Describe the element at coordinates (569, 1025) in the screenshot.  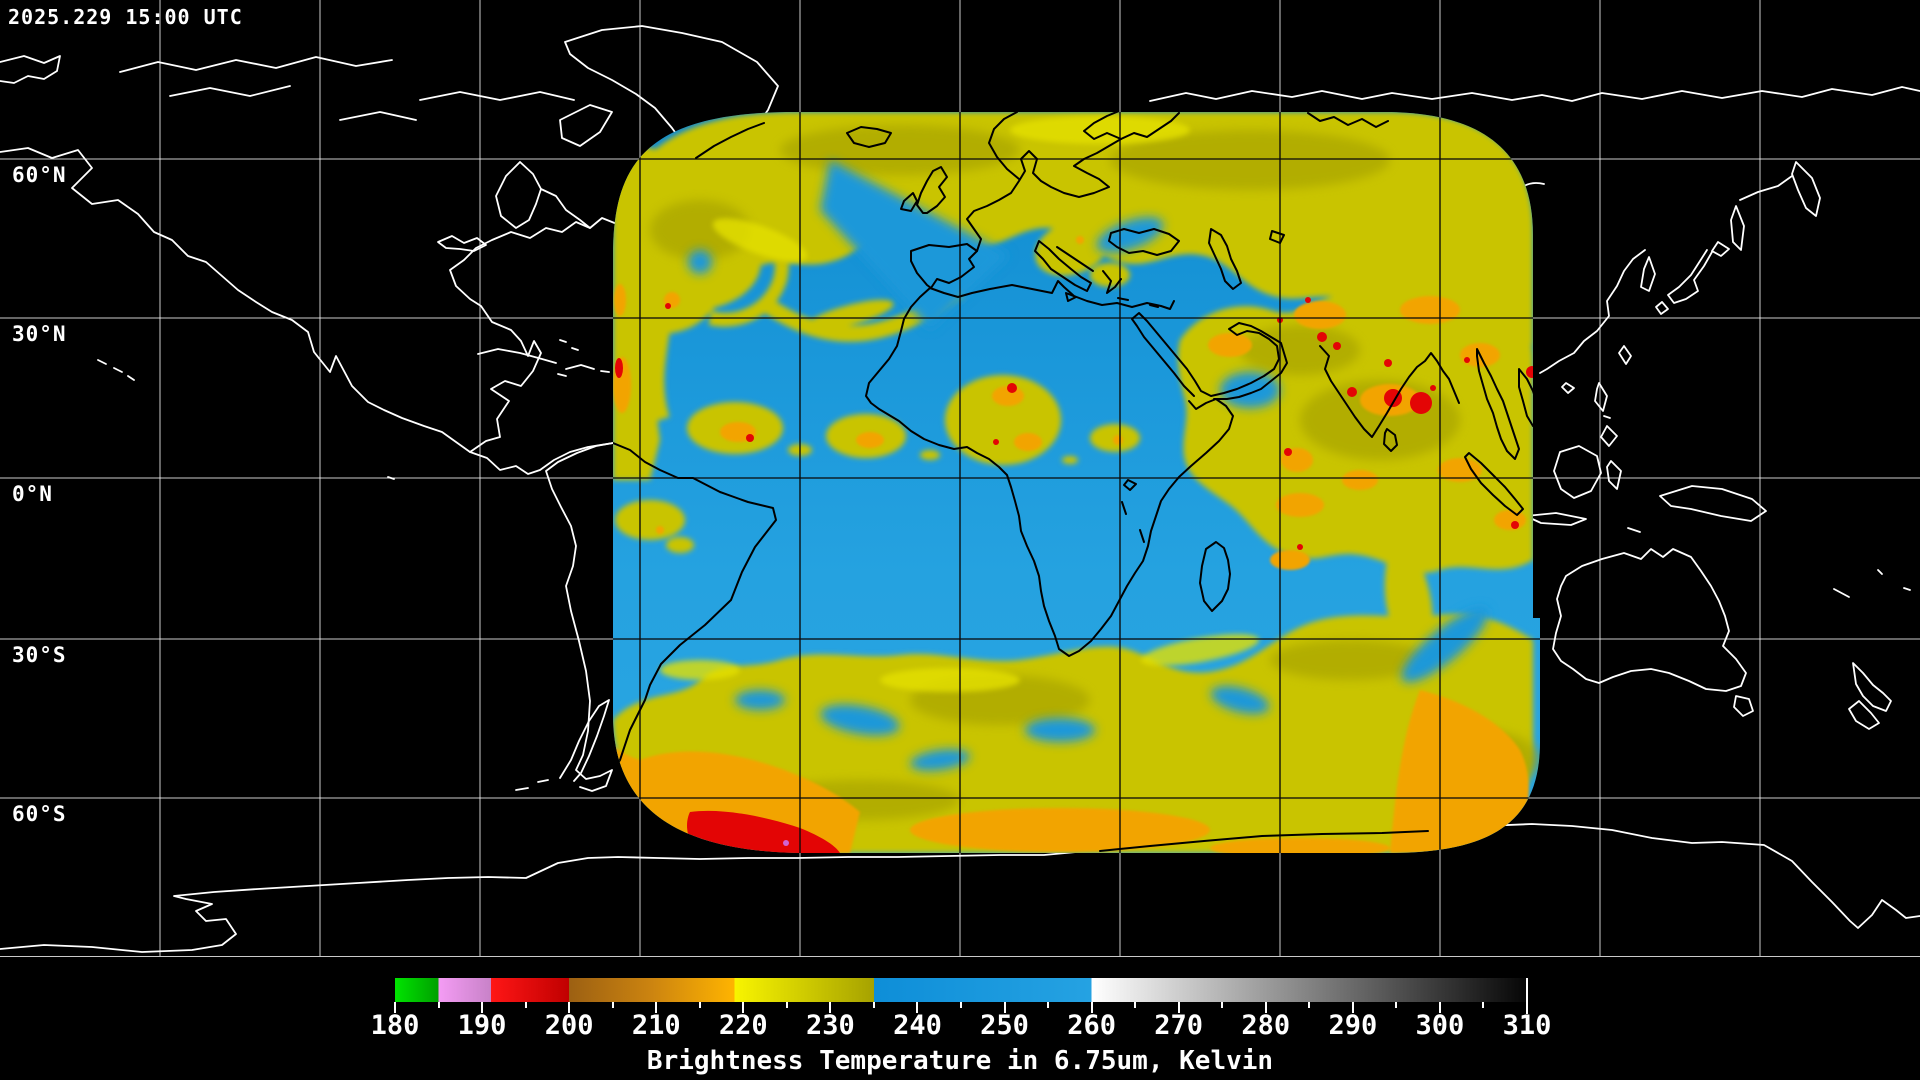
I see `colorbar-tick-label: 200` at that location.